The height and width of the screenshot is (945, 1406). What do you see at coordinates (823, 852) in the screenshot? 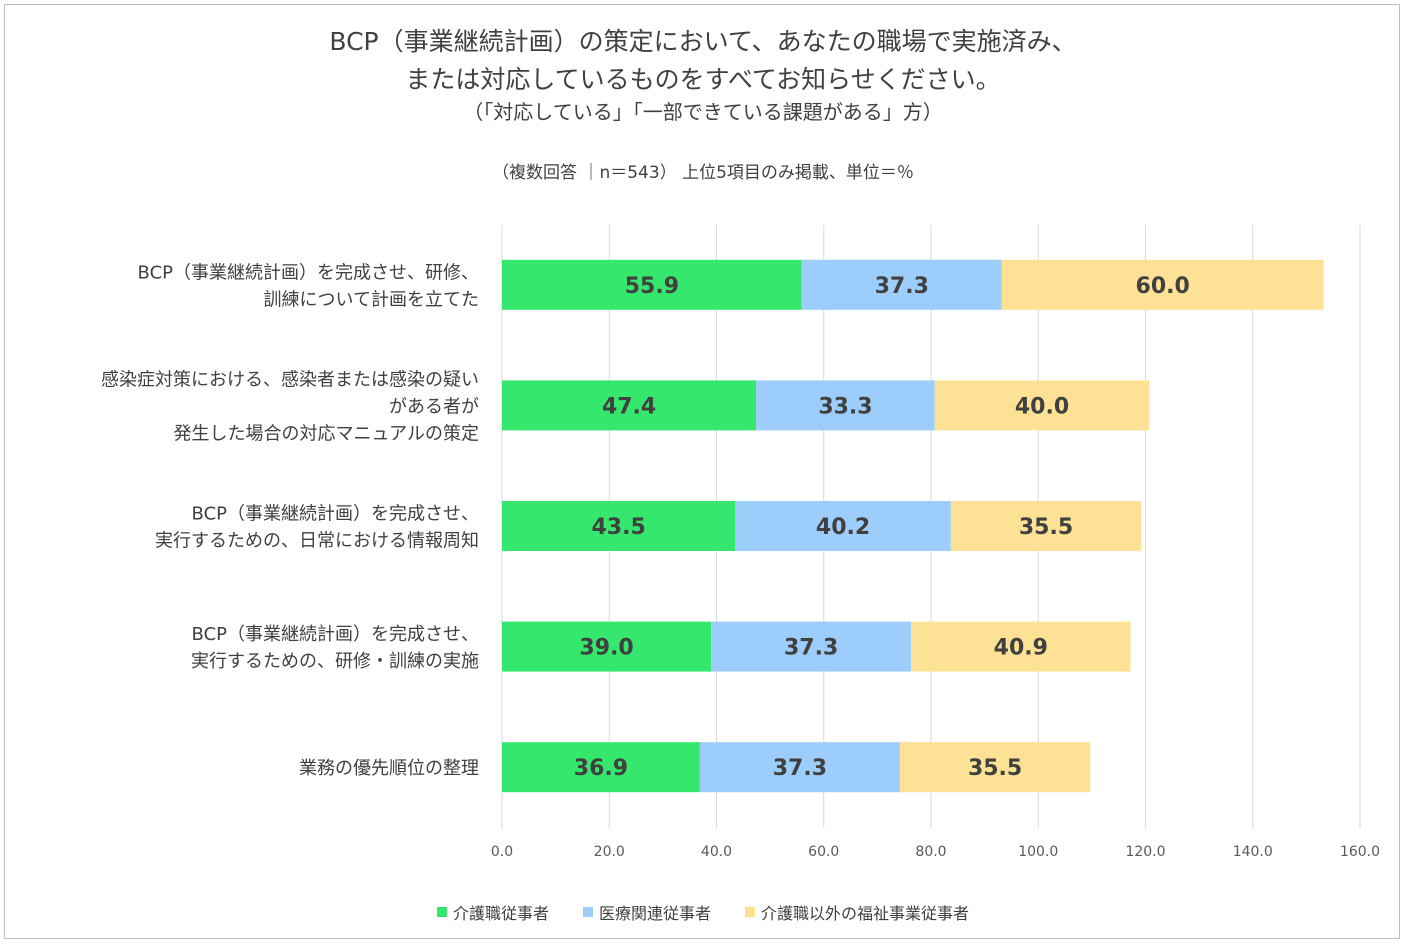
I see `x-tick-label: 60.0` at bounding box center [823, 852].